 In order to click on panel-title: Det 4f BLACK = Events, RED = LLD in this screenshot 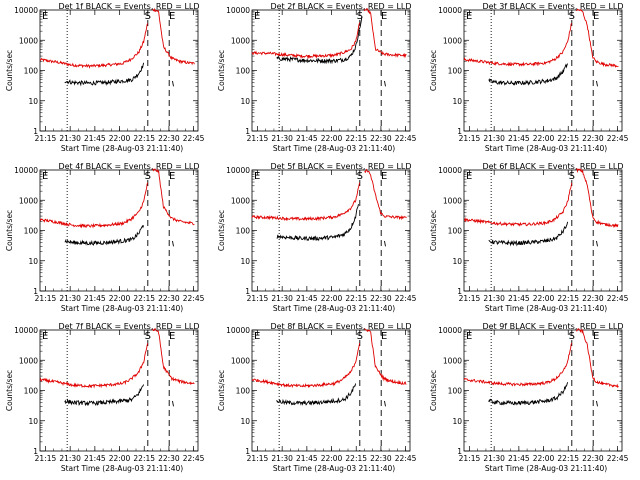, I will do `click(128, 166)`.